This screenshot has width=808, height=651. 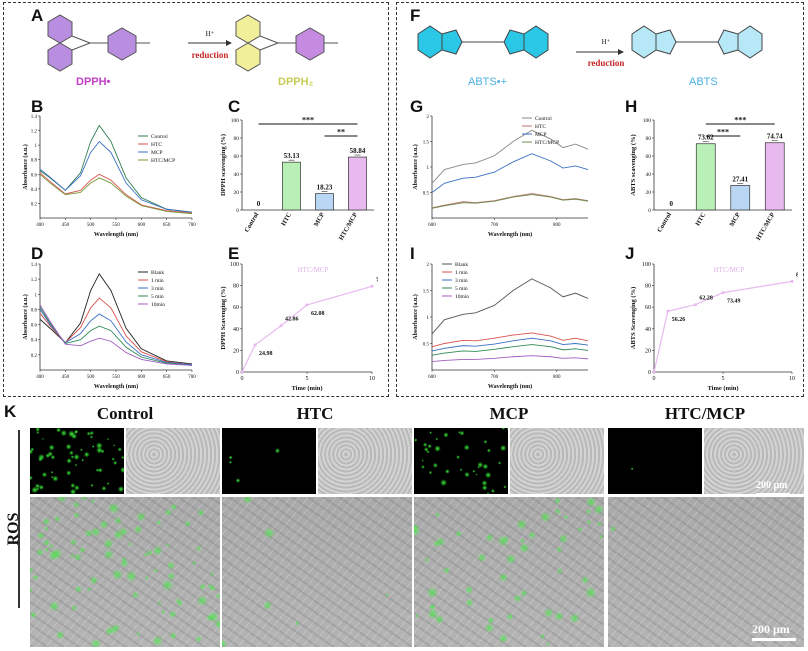 I want to click on data-label: 56.26, so click(x=679, y=320).